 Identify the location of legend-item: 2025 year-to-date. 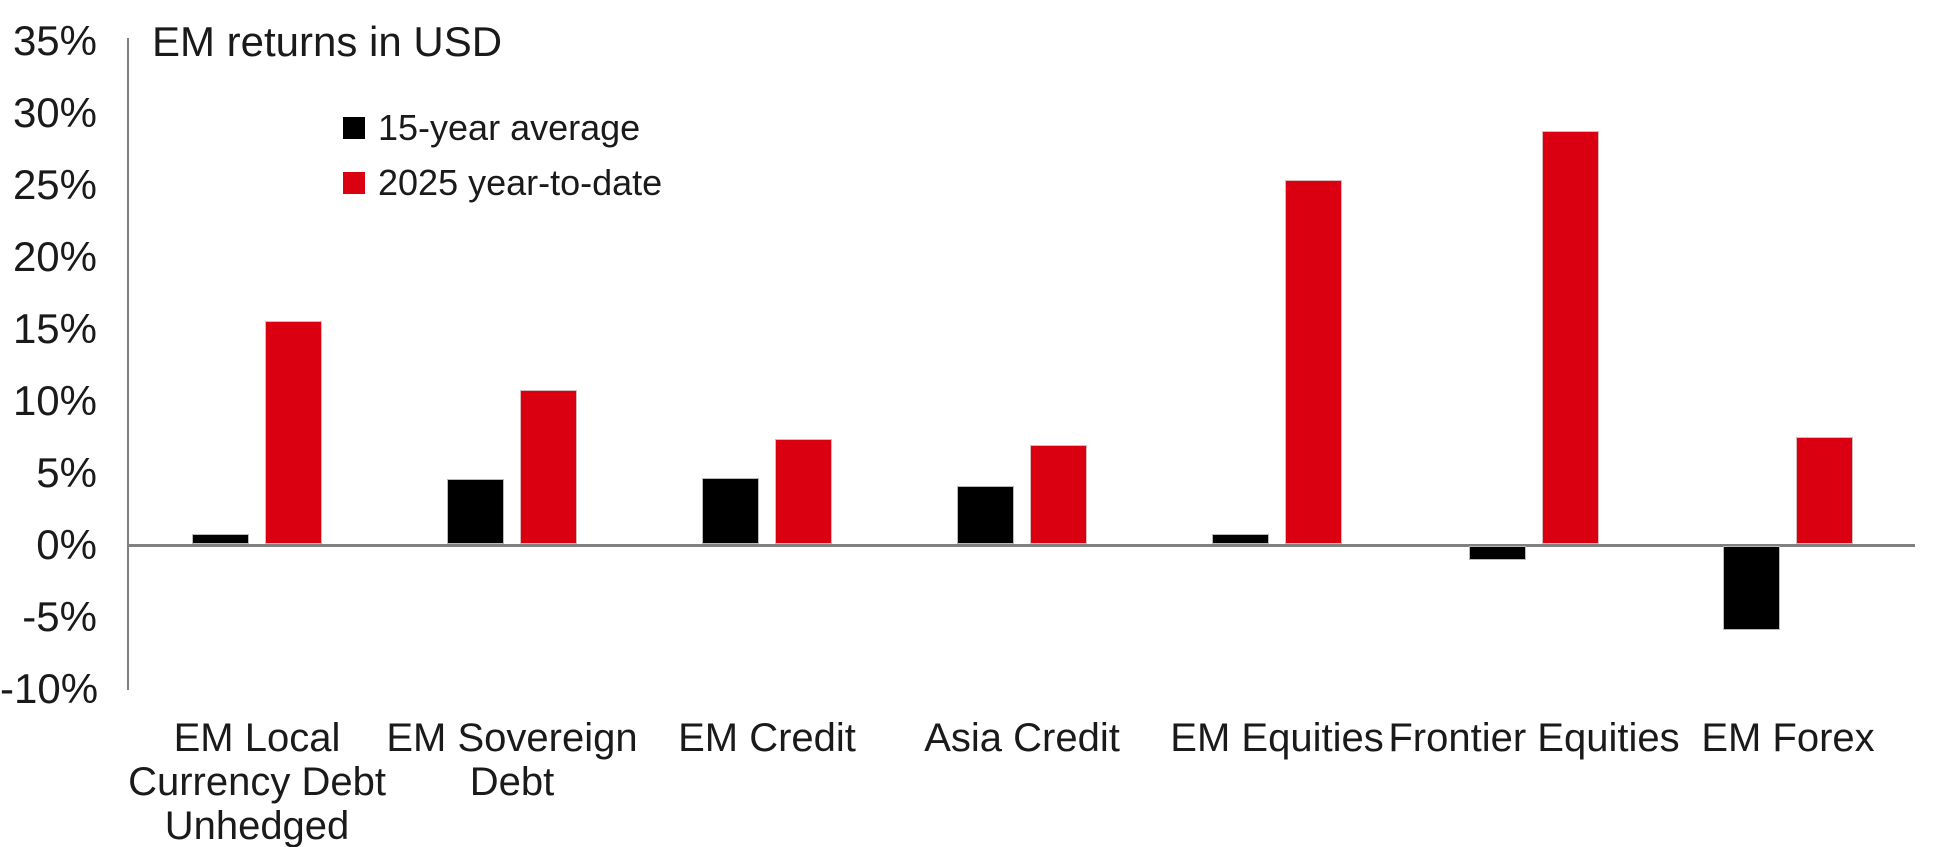
(502, 183).